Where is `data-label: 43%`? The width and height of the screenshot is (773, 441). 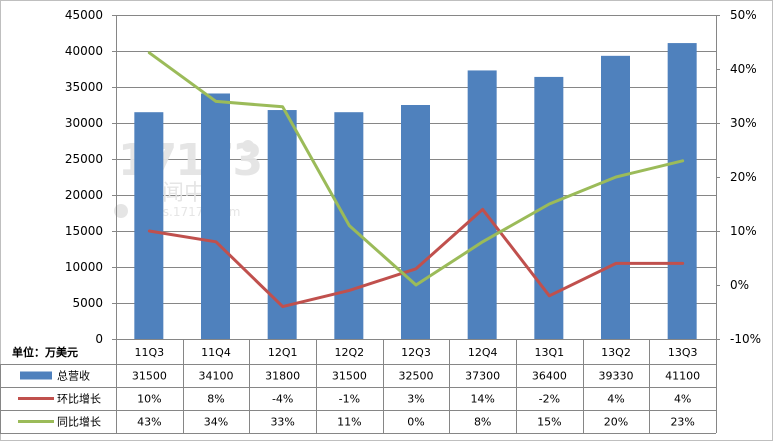
data-label: 43% is located at coordinates (149, 422).